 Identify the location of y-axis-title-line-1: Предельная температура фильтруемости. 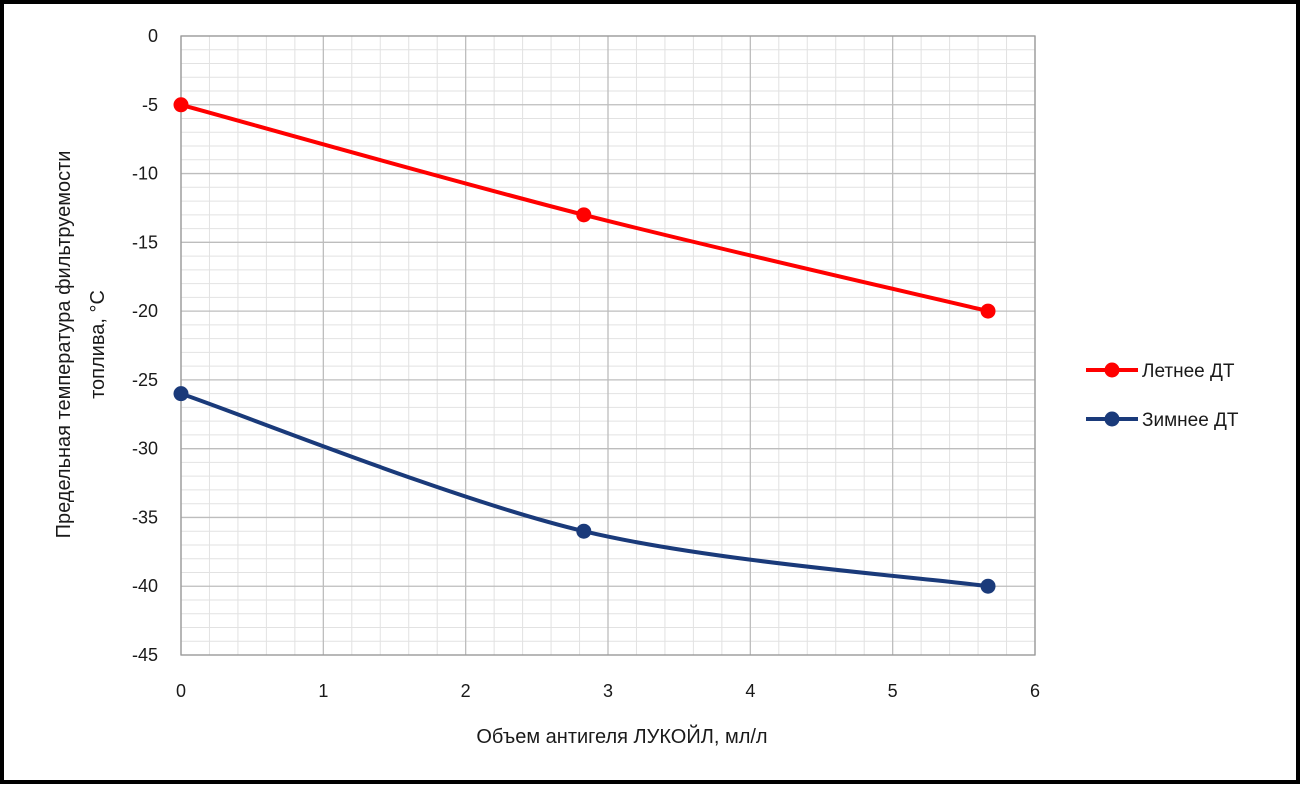
(64, 345).